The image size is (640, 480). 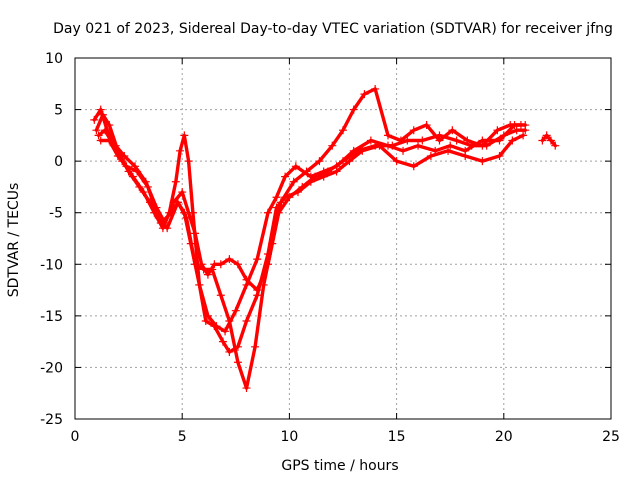 I want to click on y-tick-label: 5, so click(x=58, y=111).